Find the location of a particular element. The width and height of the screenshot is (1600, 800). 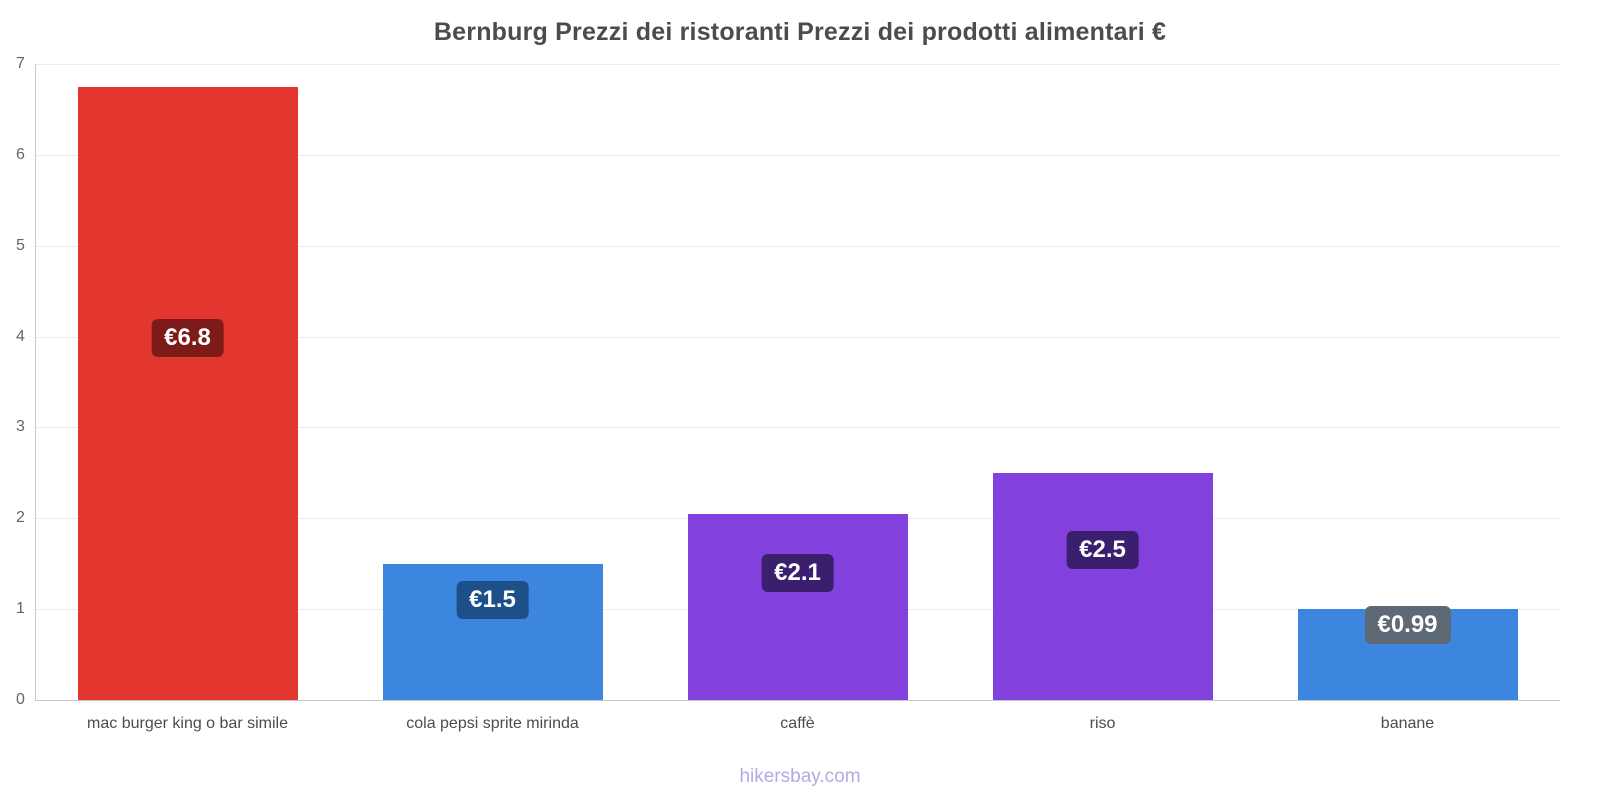

bar-5: €0.99 is located at coordinates (1407, 653).